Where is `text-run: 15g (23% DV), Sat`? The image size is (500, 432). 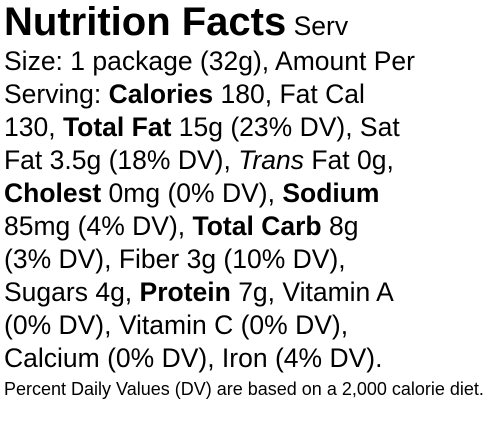 text-run: 15g (23% DV), Sat is located at coordinates (285, 127).